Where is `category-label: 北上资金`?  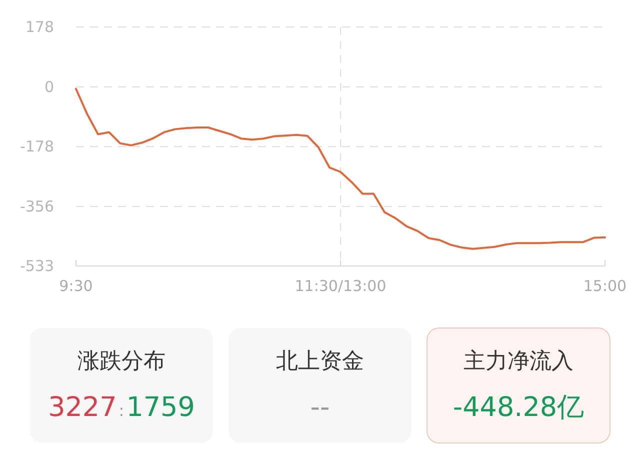
category-label: 北上资金 is located at coordinates (320, 361).